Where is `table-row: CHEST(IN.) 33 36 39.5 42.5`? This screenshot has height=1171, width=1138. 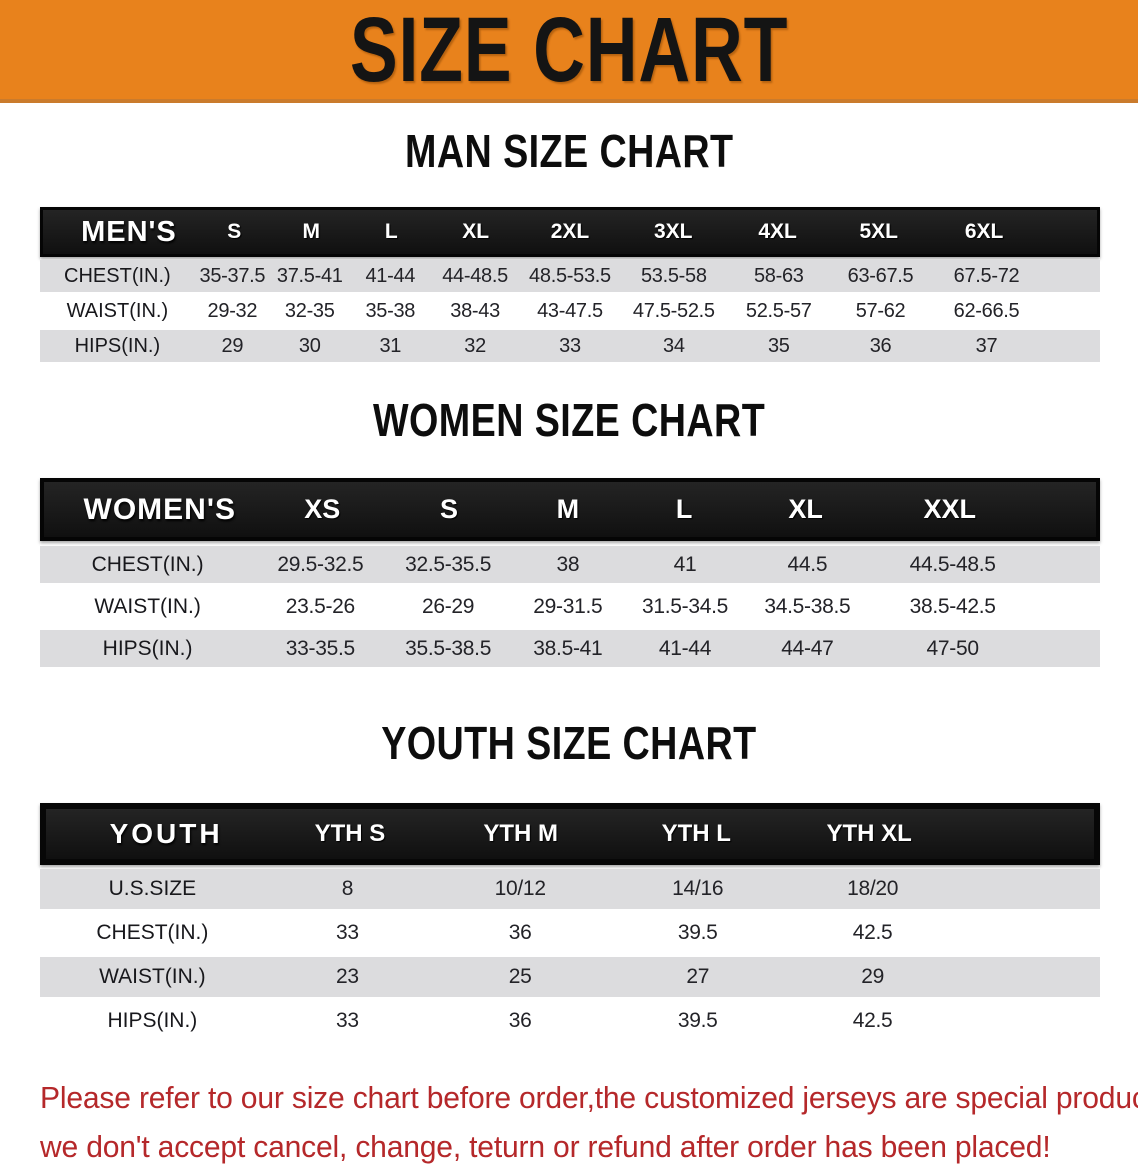 table-row: CHEST(IN.) 33 36 39.5 42.5 is located at coordinates (570, 933).